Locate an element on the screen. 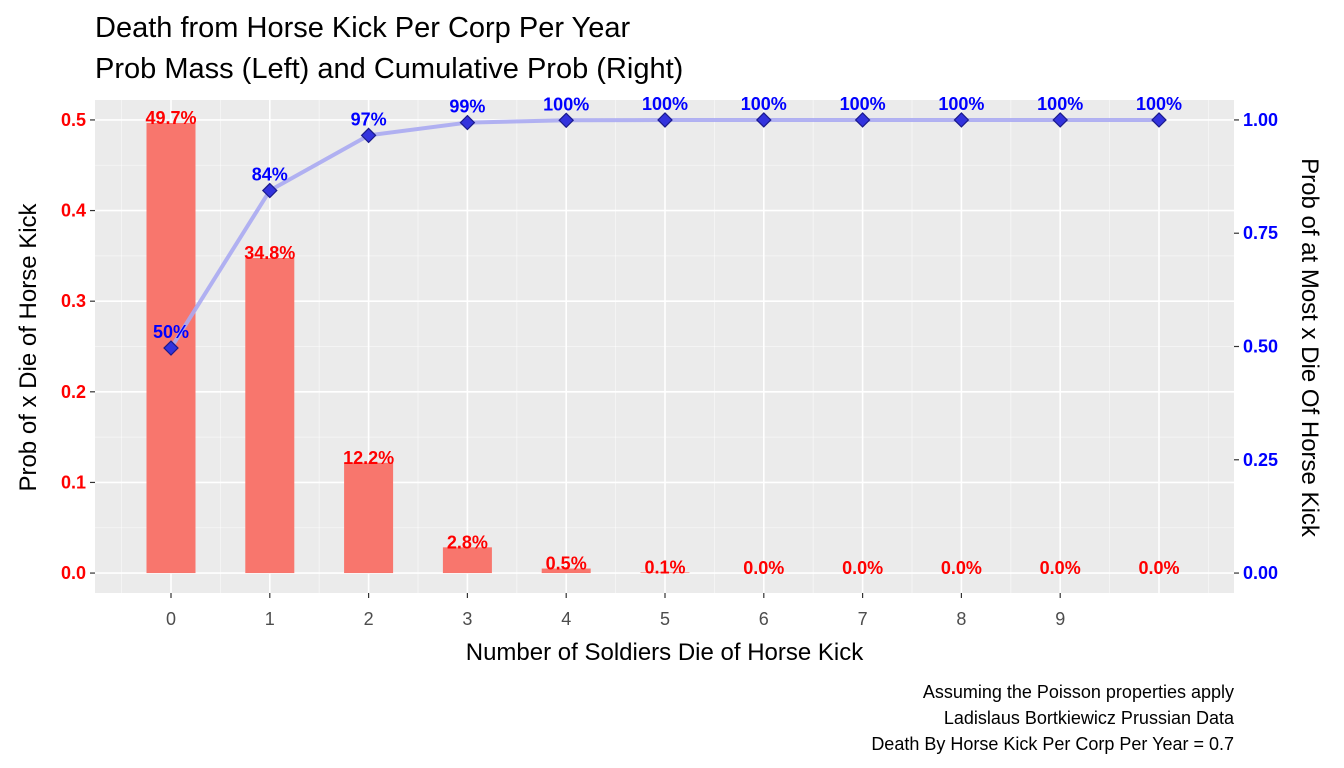 This screenshot has width=1344, height=768. y-axis-title-left: Prob of x Die of Horse Kick is located at coordinates (28, 346).